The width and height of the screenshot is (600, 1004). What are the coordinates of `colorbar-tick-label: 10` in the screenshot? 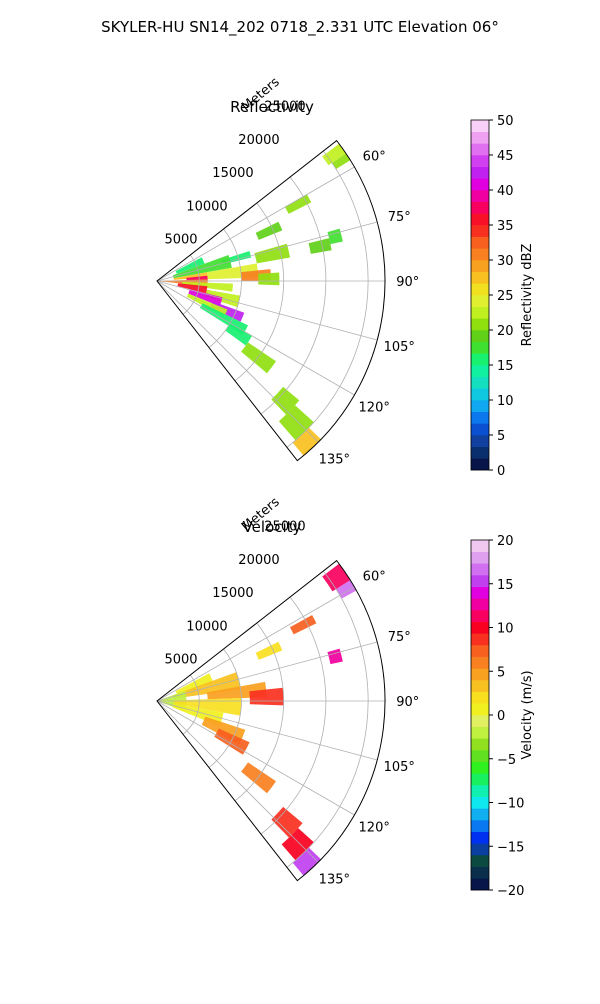 It's located at (505, 629).